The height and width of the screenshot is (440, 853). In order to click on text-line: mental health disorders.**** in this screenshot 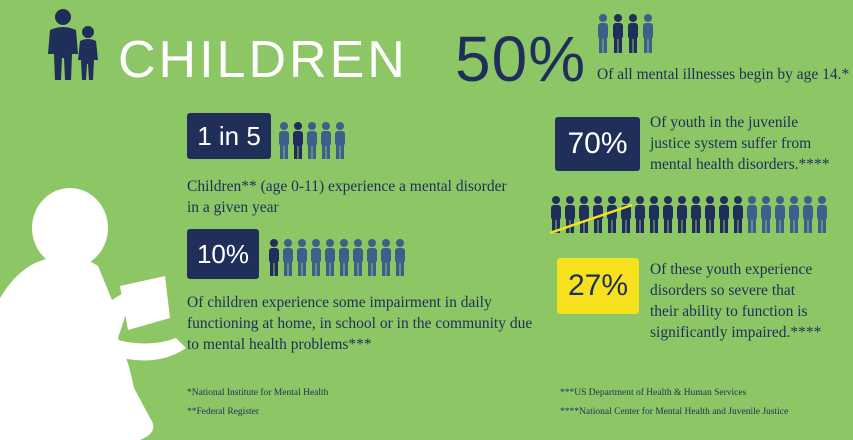, I will do `click(740, 164)`.